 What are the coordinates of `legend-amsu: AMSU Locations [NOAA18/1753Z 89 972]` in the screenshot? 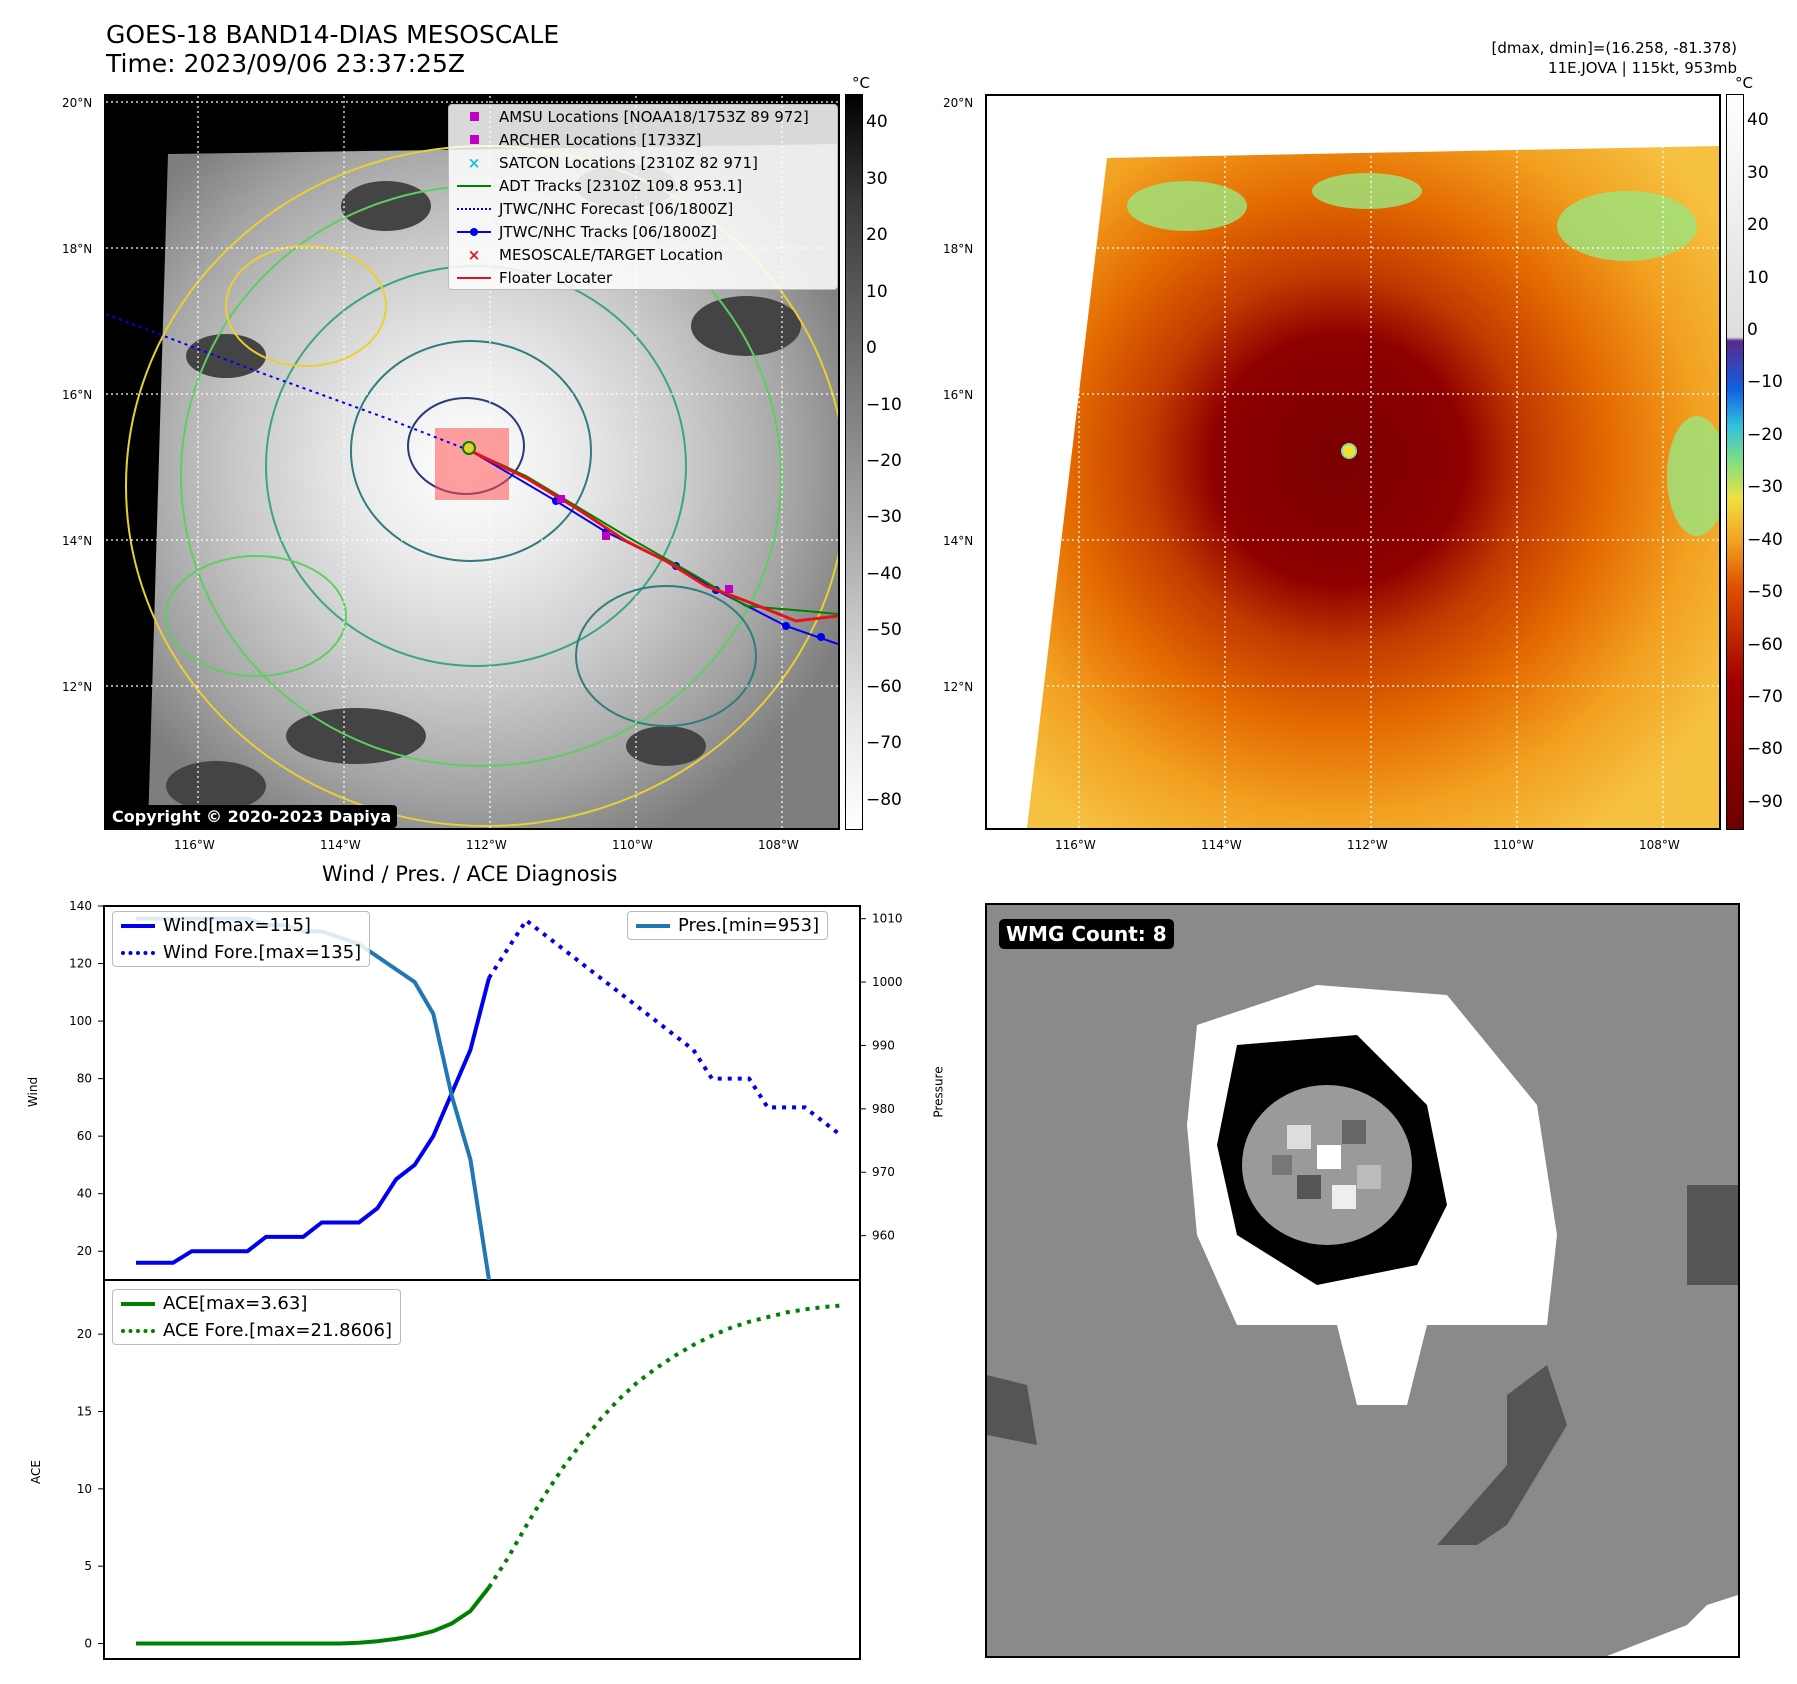 It's located at (643, 116).